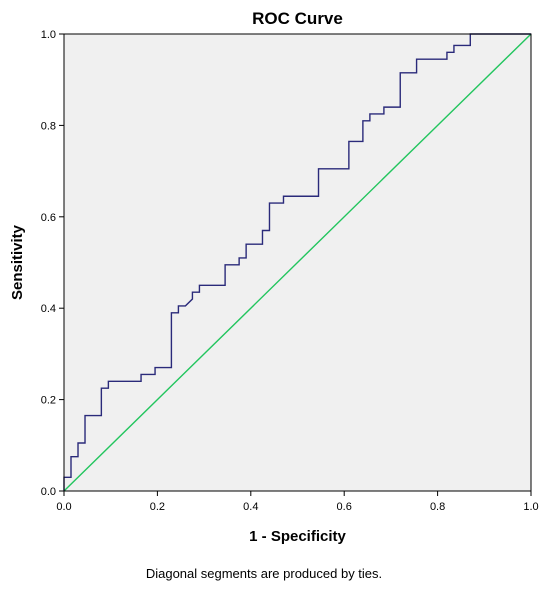 Image resolution: width=550 pixels, height=589 pixels. I want to click on x-tick-label: 0.2, so click(157, 507).